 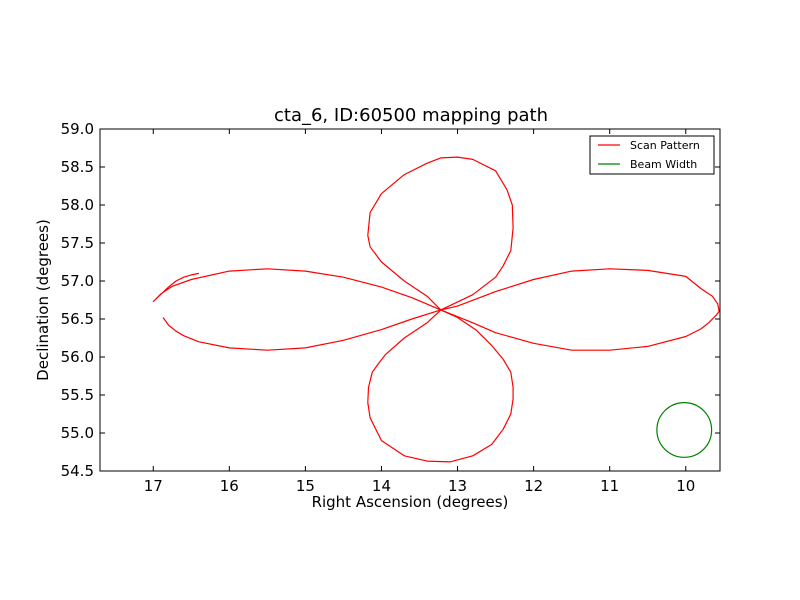 I want to click on x-tick-label: 13, so click(x=457, y=486).